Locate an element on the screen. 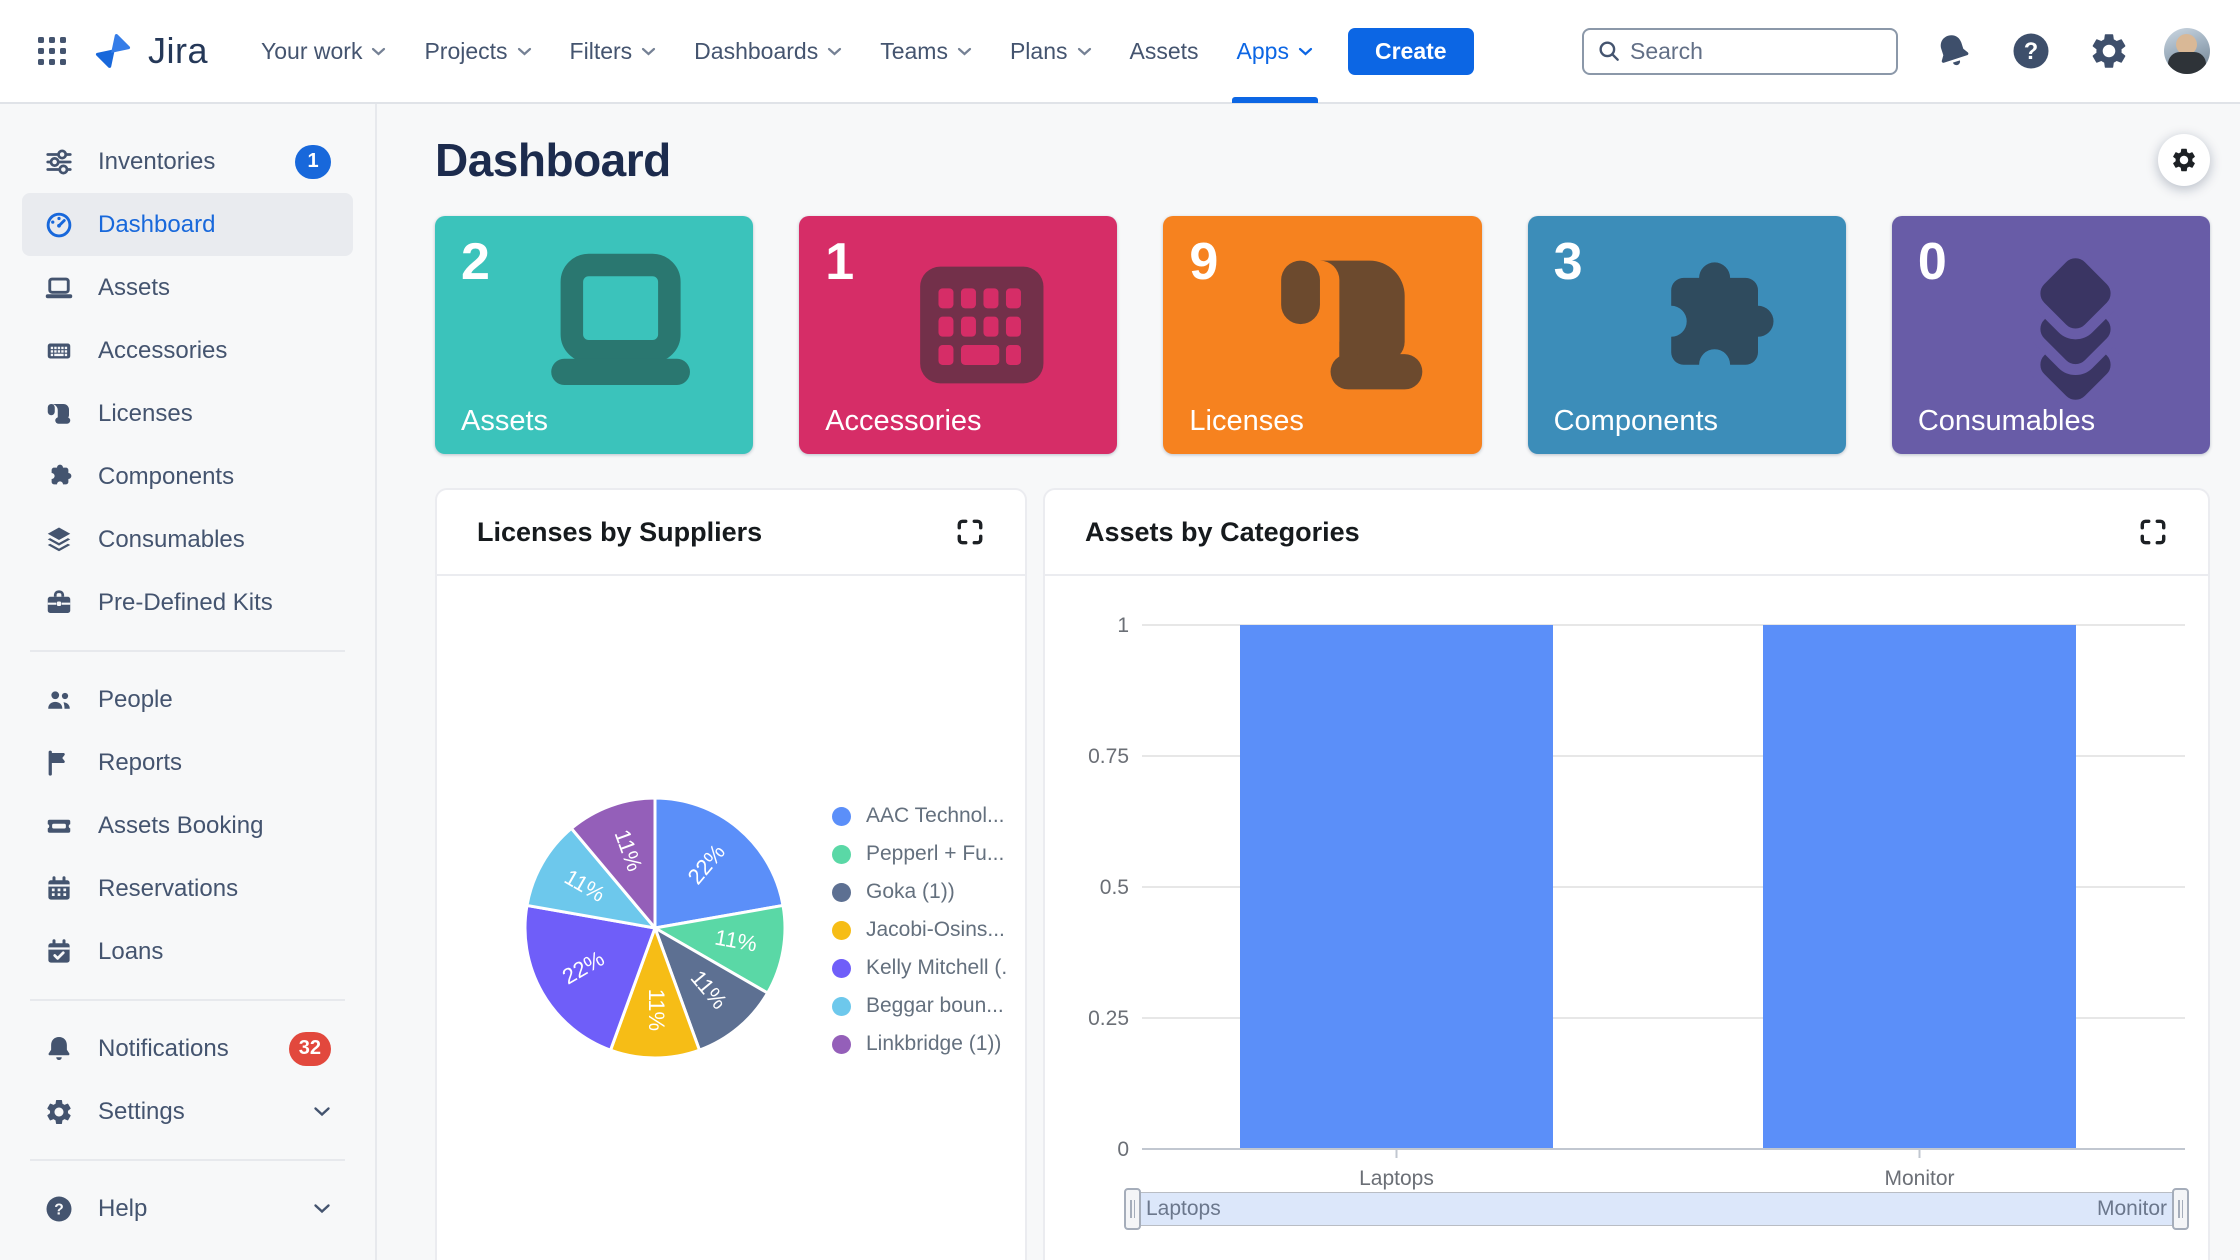 Image resolution: width=2240 pixels, height=1260 pixels. nav-item-your-work: Your work is located at coordinates (323, 51).